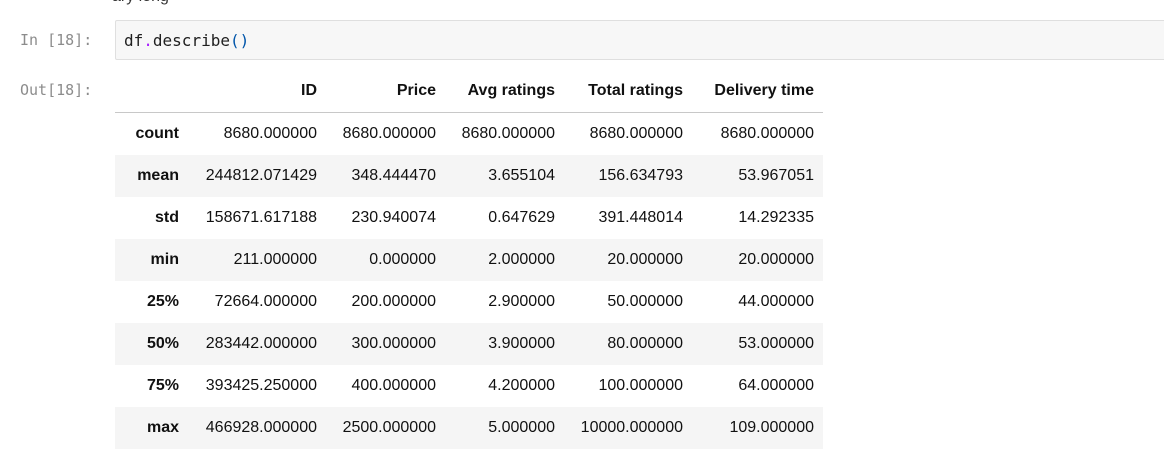 This screenshot has height=473, width=1164. What do you see at coordinates (261, 343) in the screenshot?
I see `table-cell: 283442.000000` at bounding box center [261, 343].